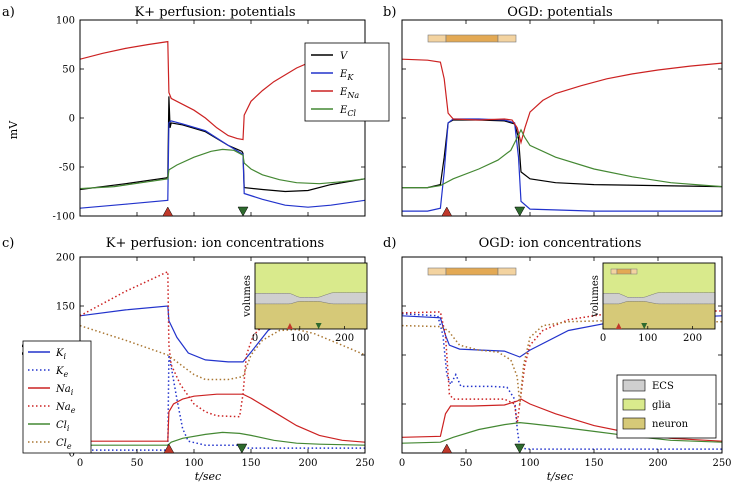  Describe the element at coordinates (8, 243) in the screenshot. I see `panel-c-label: c)` at that location.